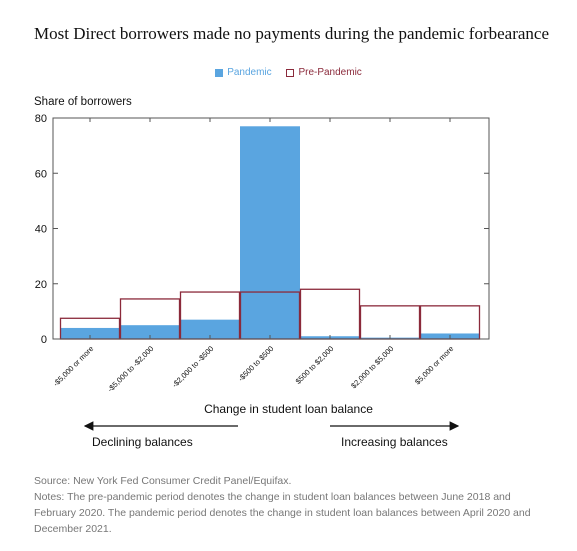 The height and width of the screenshot is (551, 577). Describe the element at coordinates (41, 119) in the screenshot. I see `y-tick-label: 80` at that location.